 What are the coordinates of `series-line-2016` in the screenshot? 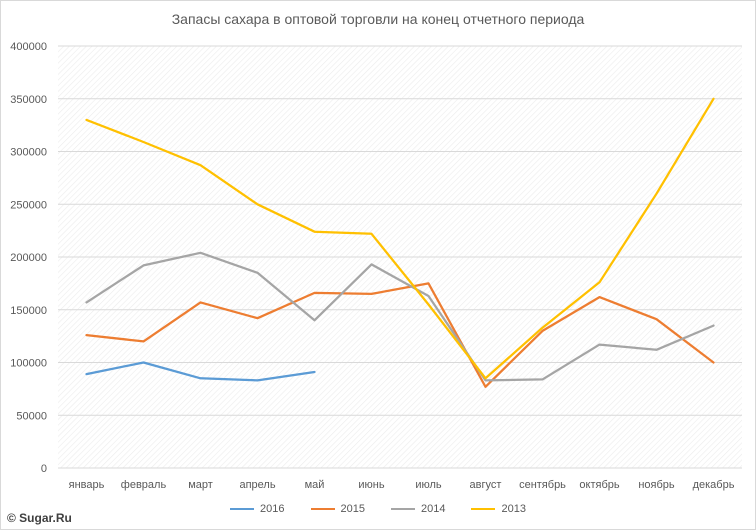 It's located at (200, 371).